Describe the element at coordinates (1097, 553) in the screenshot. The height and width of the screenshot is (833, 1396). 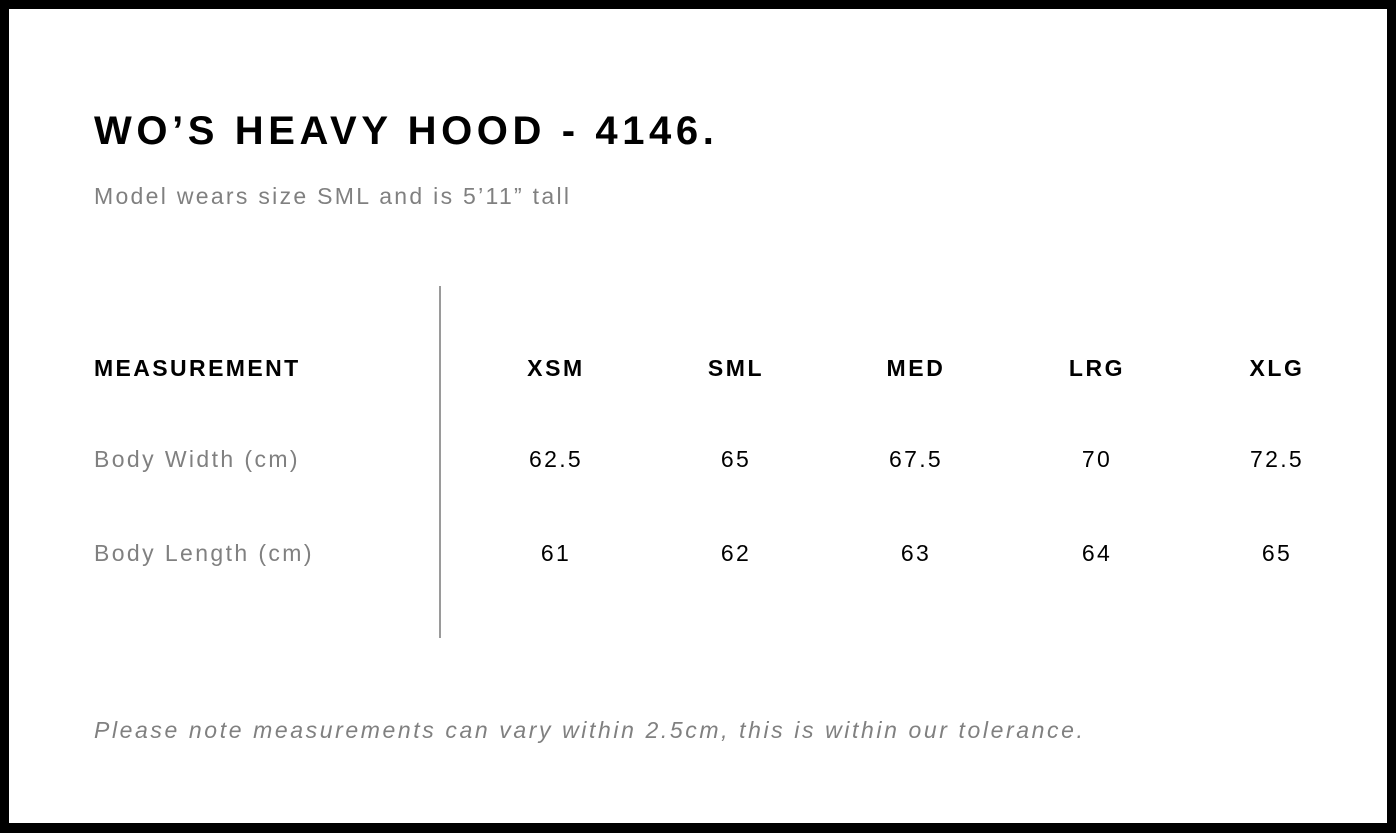
I see `table-cell: 64` at that location.